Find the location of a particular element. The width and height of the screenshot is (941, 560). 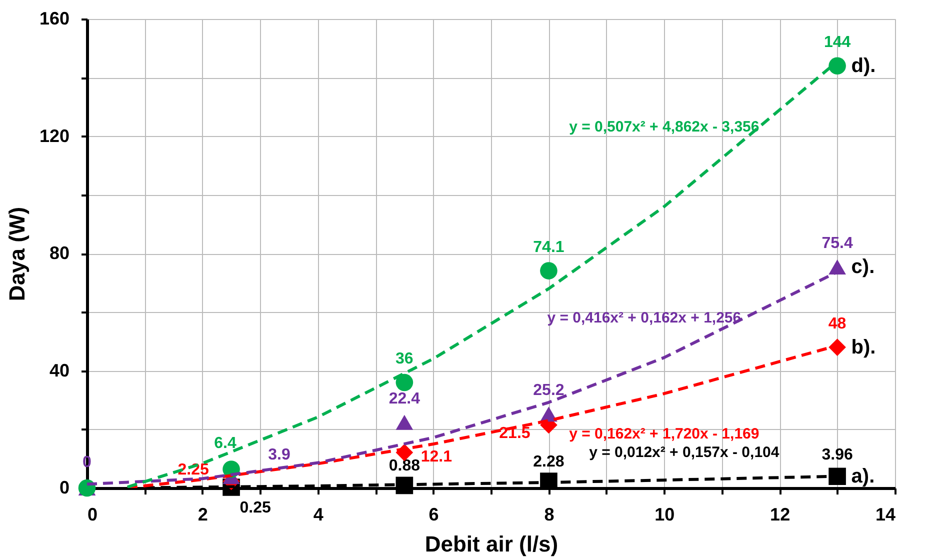

y-tick-label: 120 is located at coordinates (54, 136).